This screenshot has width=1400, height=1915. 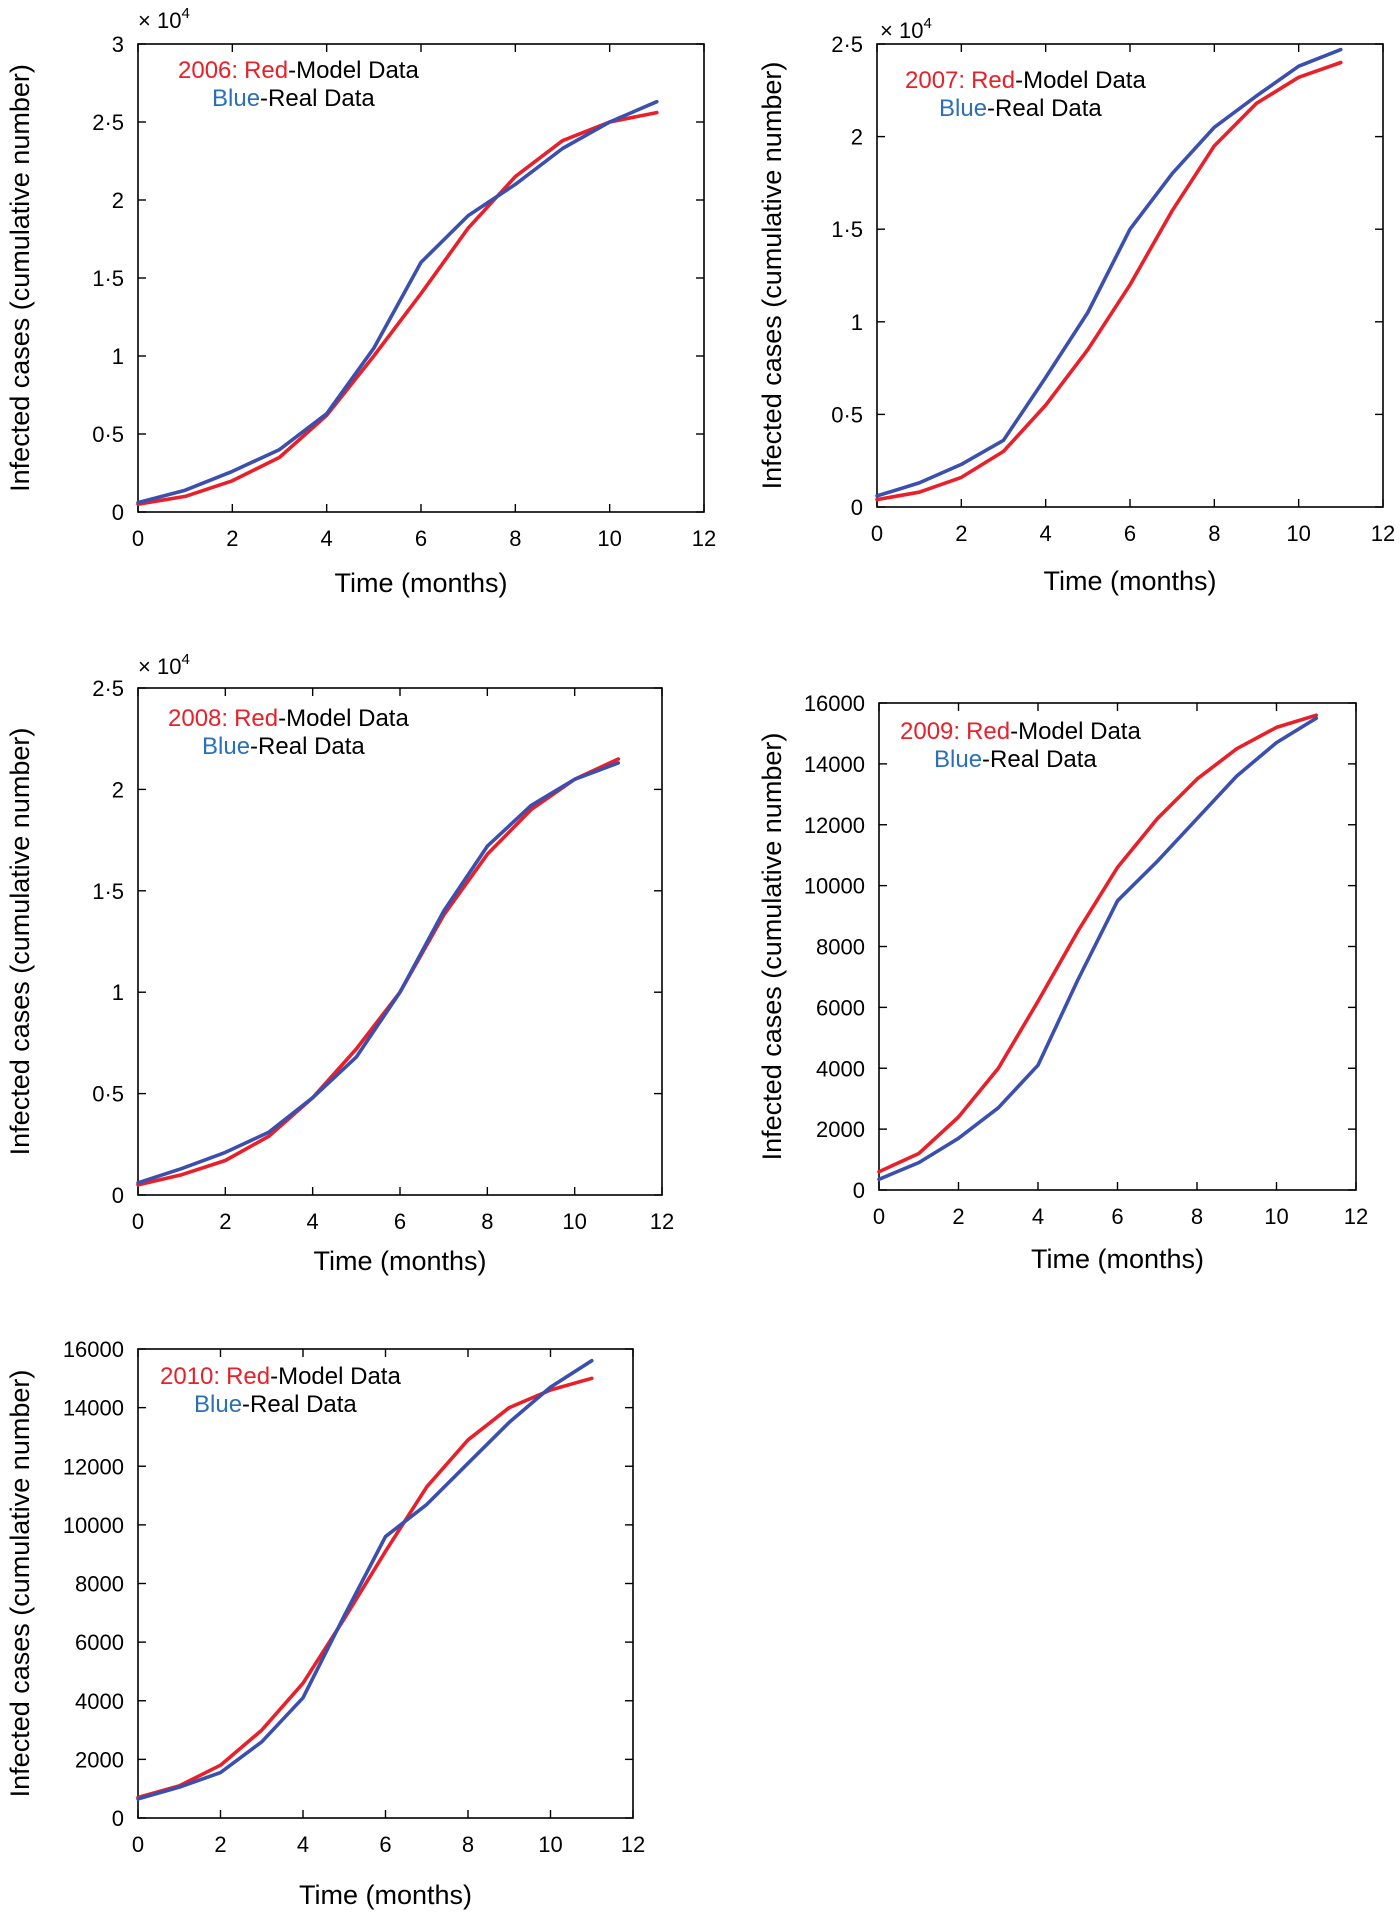 I want to click on legend-year: 2009:, so click(x=930, y=731).